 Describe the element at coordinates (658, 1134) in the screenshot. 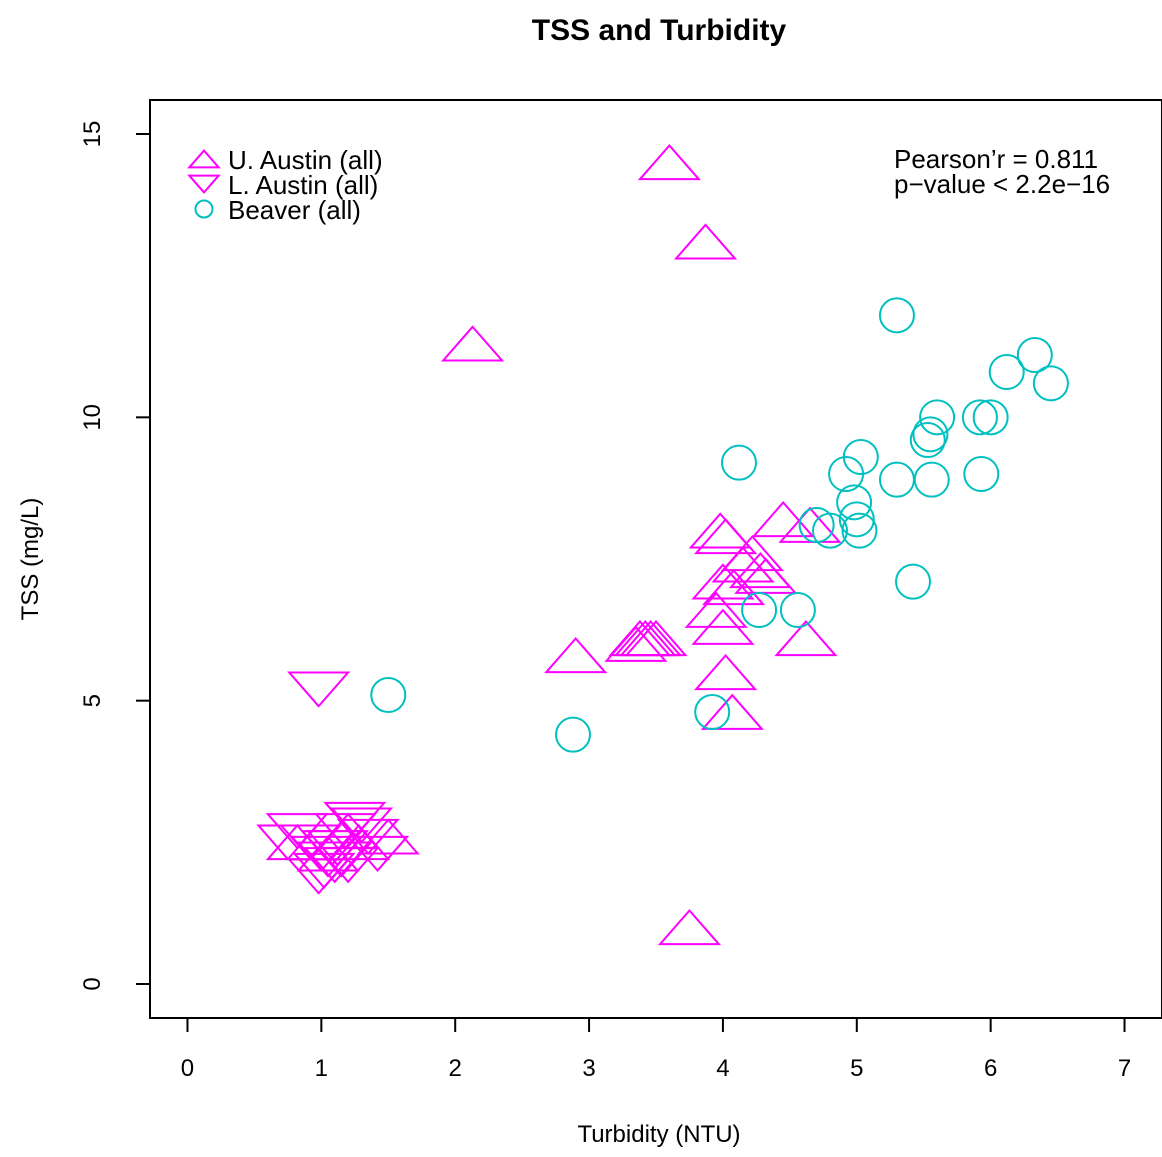

I see `x-axis-label: Turbidity (NTU)` at that location.